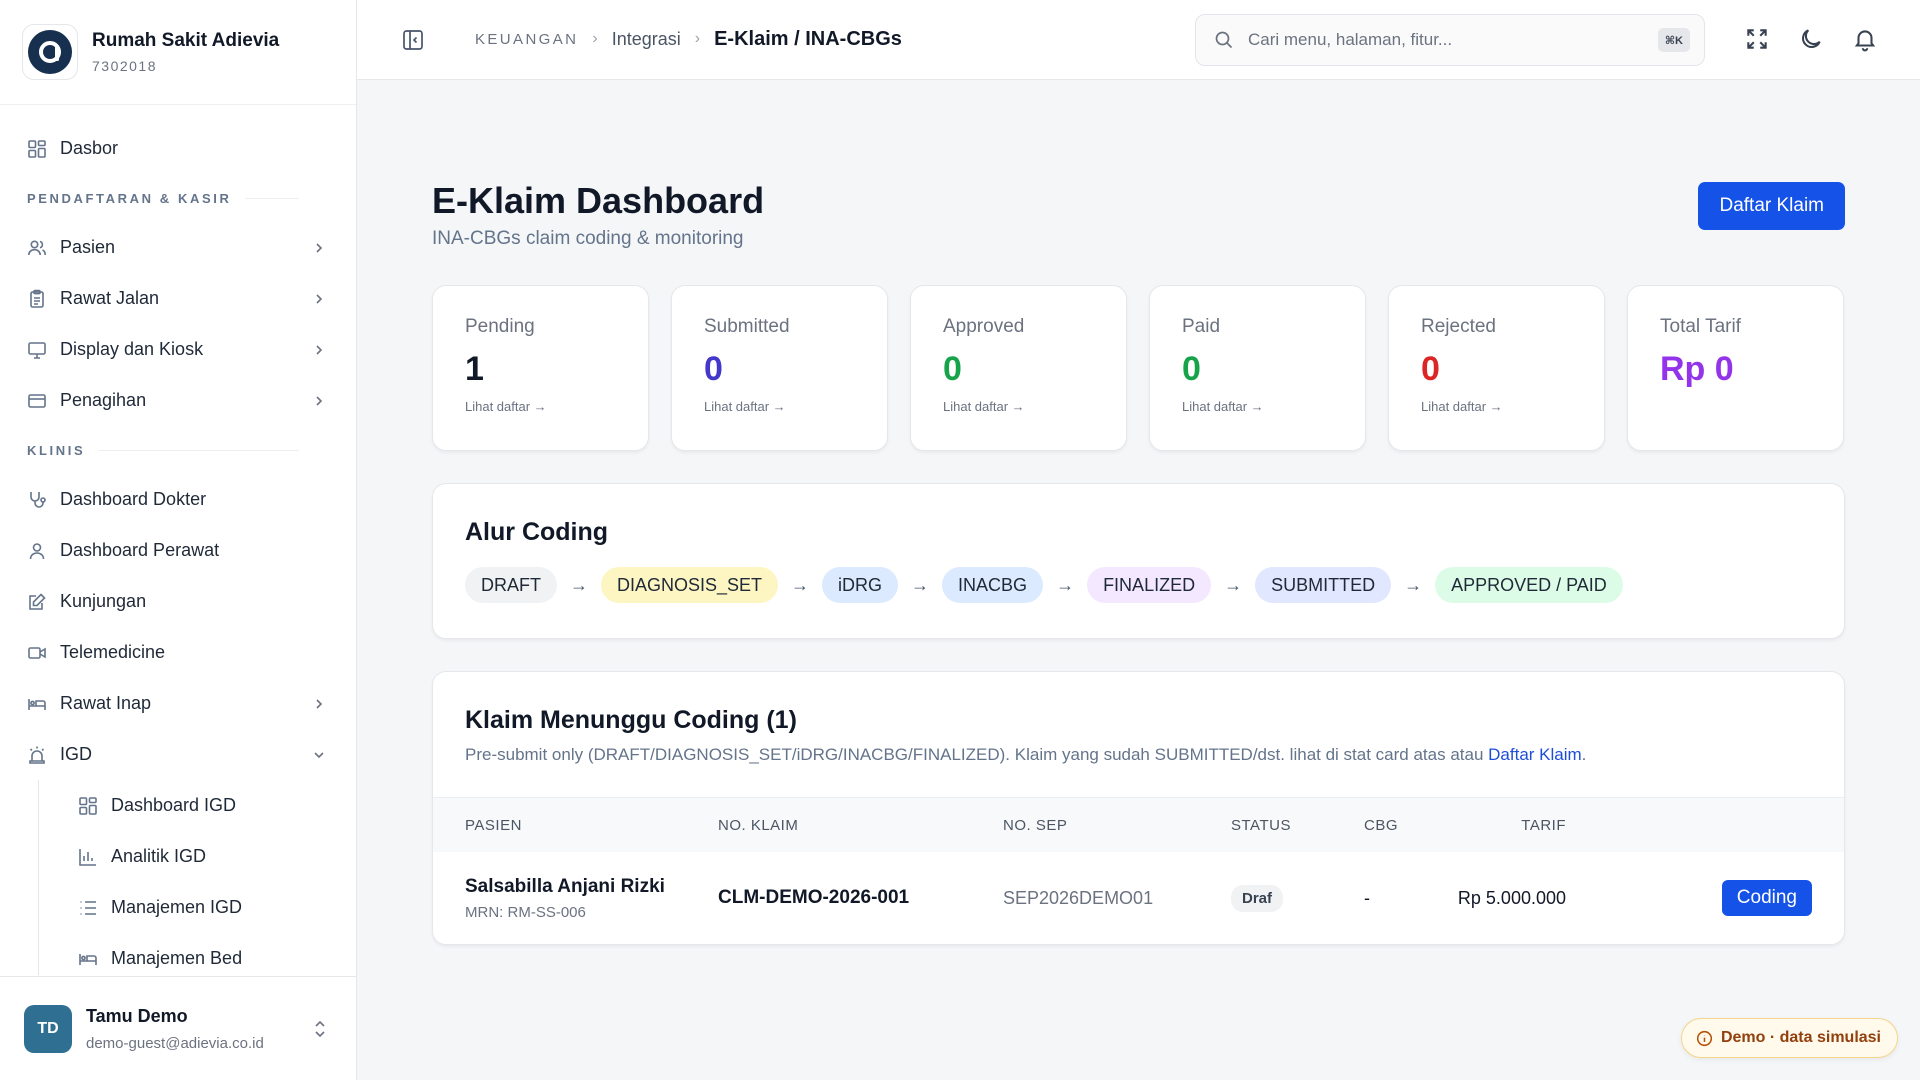 The height and width of the screenshot is (1080, 1920). What do you see at coordinates (178, 400) in the screenshot?
I see `sidebar-item-penagihan: Penagihan` at bounding box center [178, 400].